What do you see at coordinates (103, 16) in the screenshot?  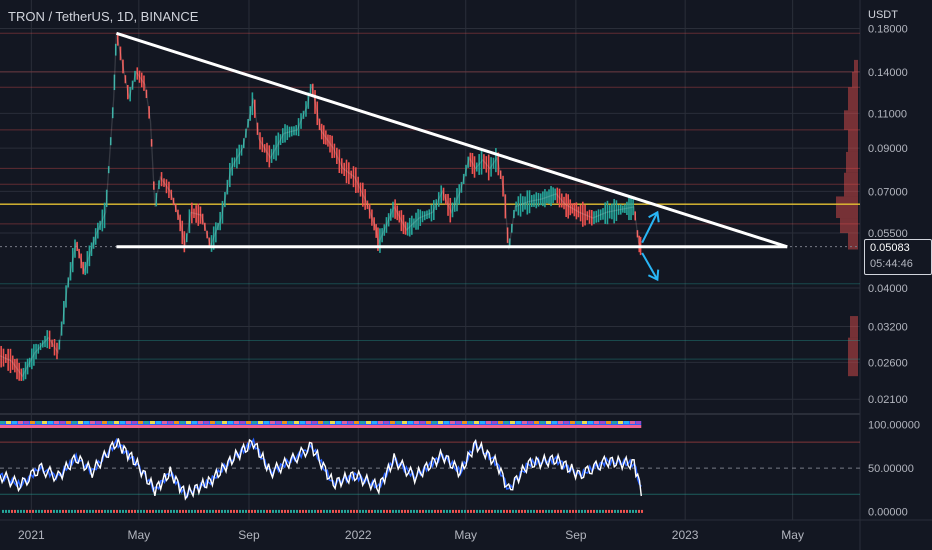 I see `symbol-title: TRON / TetherUS, 1D, BINANCE` at bounding box center [103, 16].